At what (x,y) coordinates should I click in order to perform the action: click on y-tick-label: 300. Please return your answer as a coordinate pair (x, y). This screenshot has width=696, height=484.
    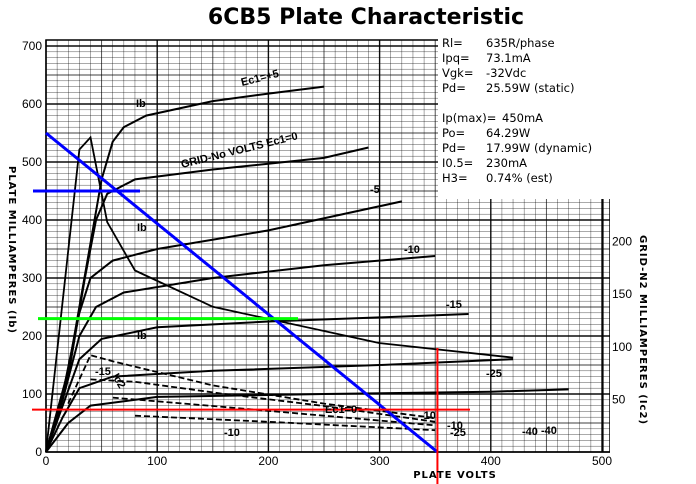
    Looking at the image, I should click on (32, 278).